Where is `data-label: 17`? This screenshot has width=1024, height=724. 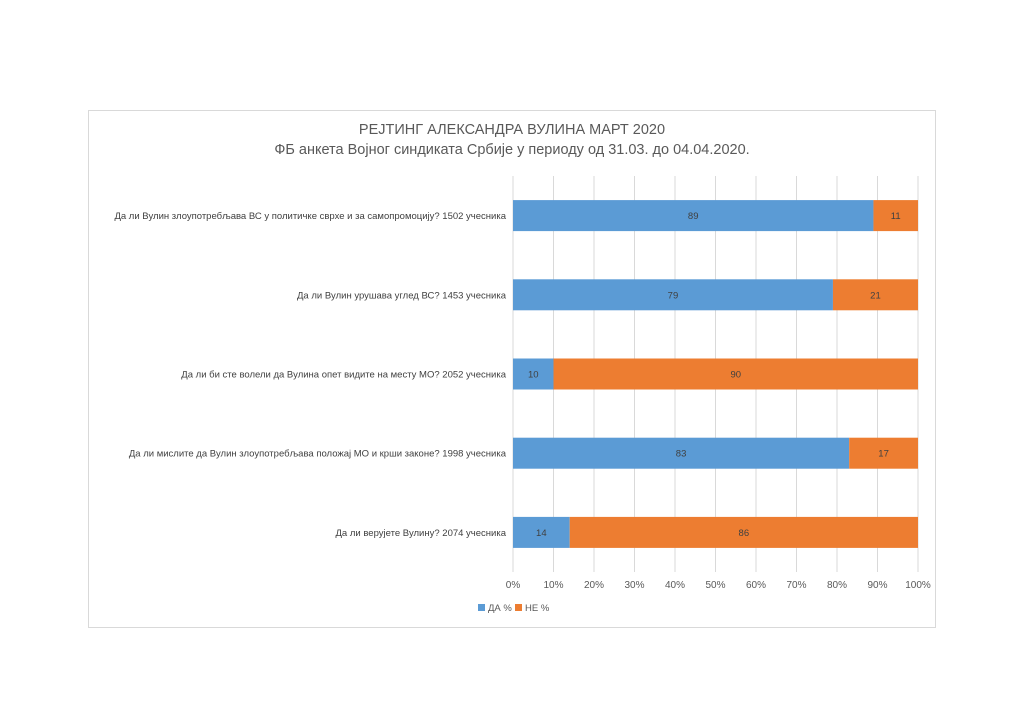
data-label: 17 is located at coordinates (883, 454).